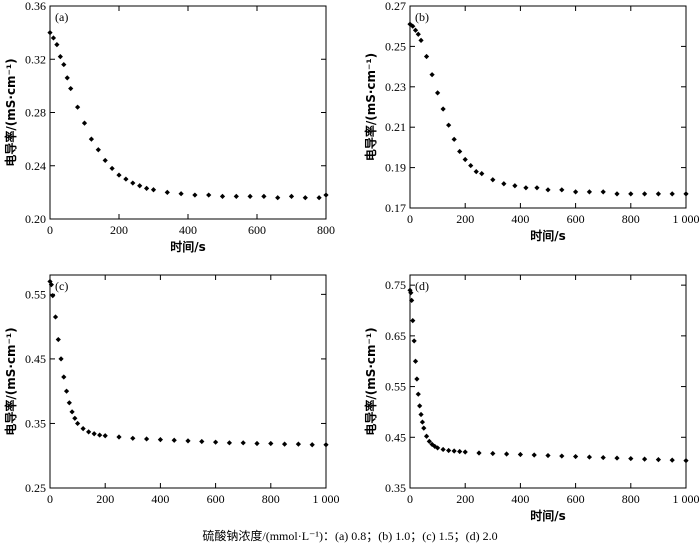  Describe the element at coordinates (35, 113) in the screenshot. I see `y-tick-label: 0.28` at that location.